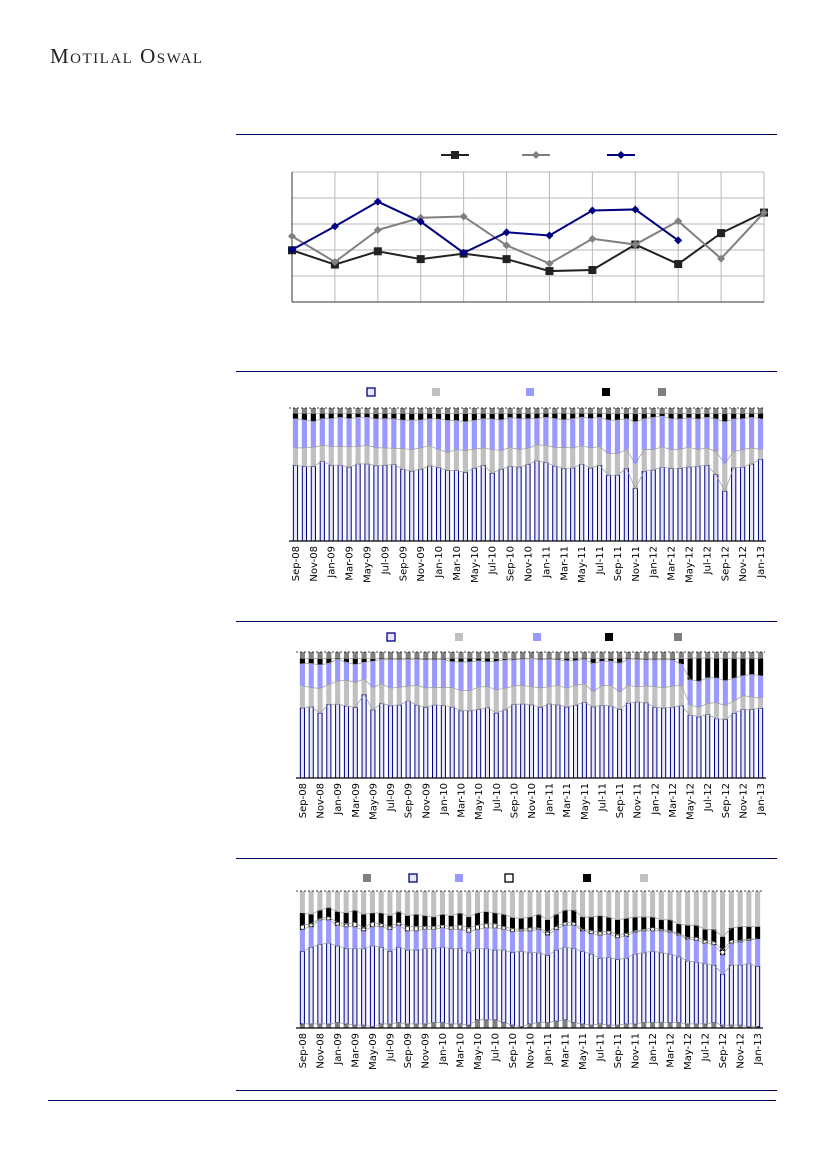  I want to click on series-boundary-line, so click(528, 454).